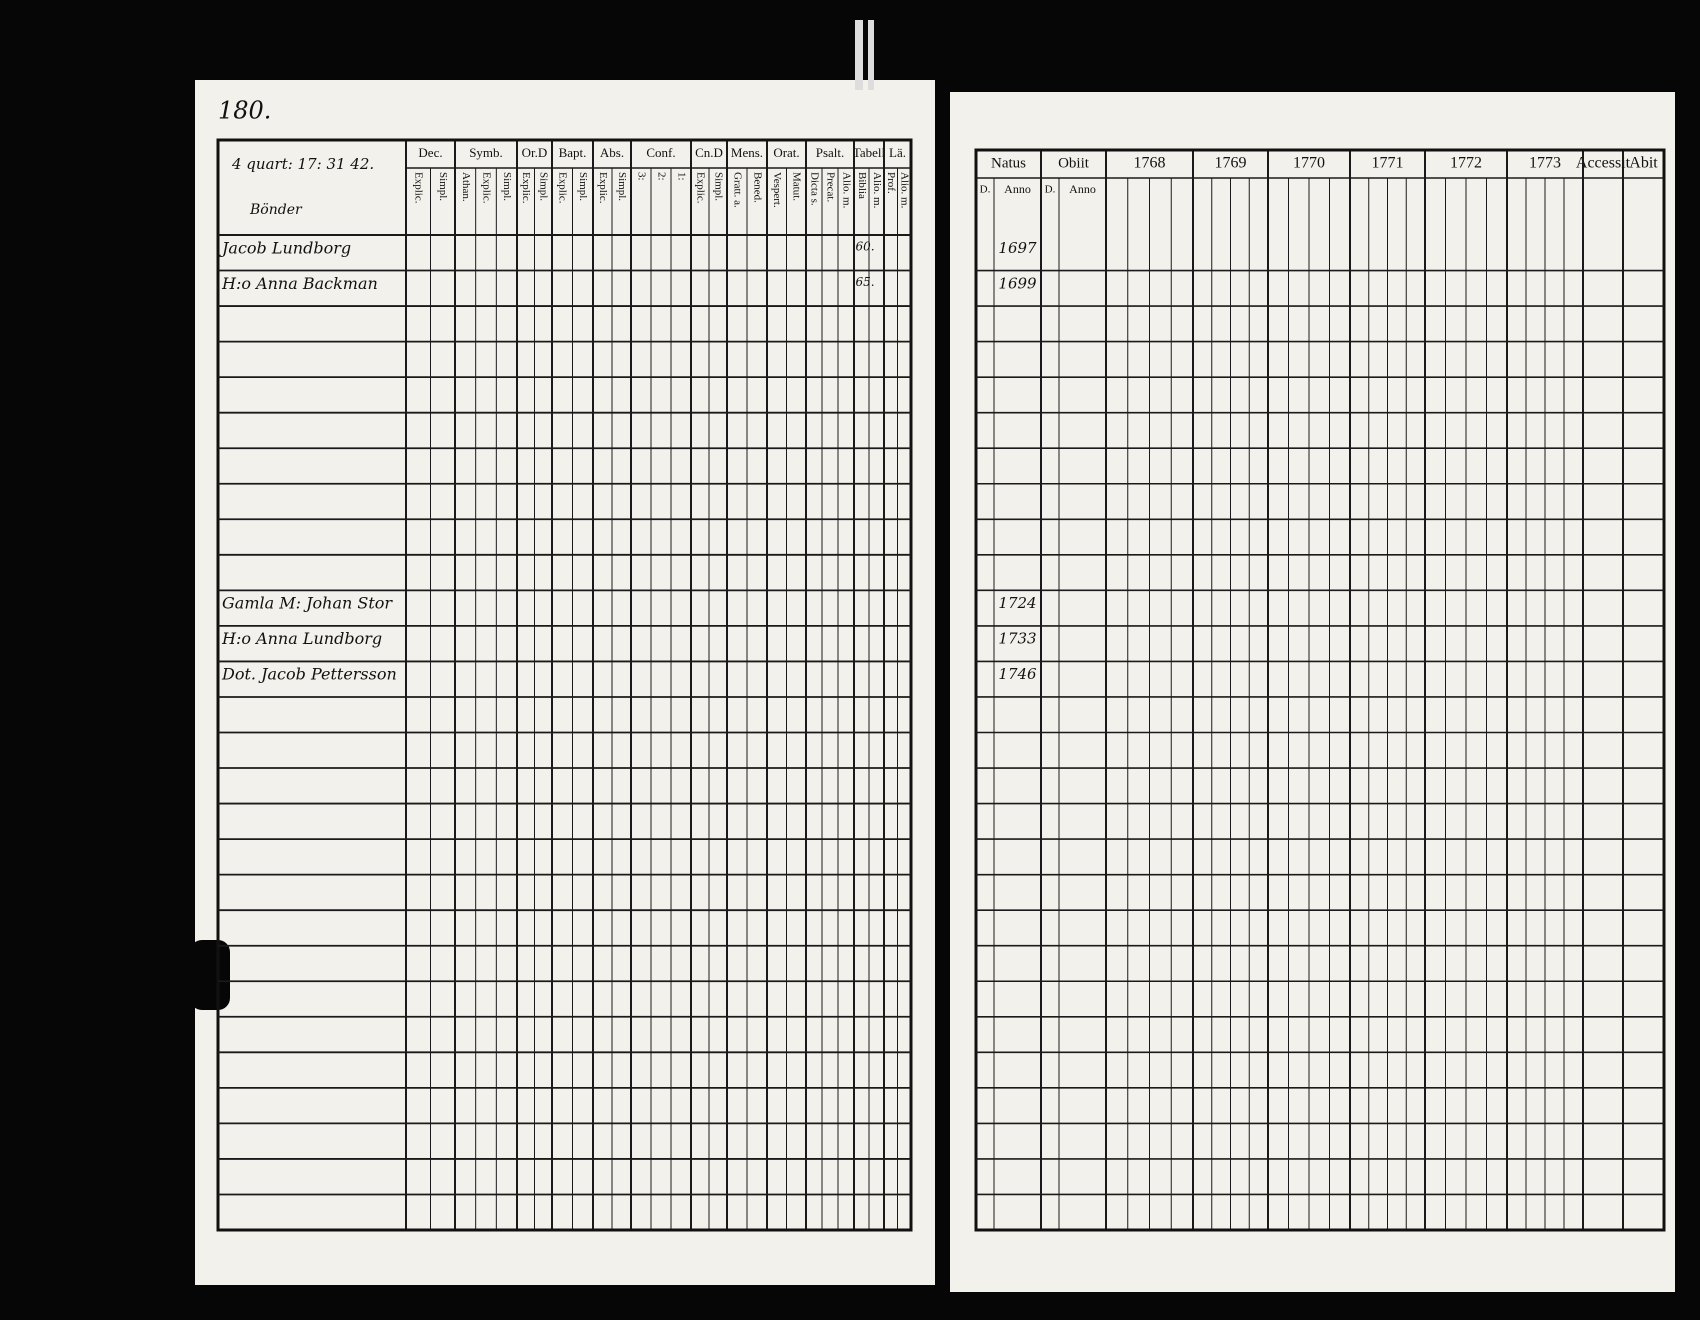  Describe the element at coordinates (1017, 639) in the screenshot. I see `birth-year: 1733` at that location.